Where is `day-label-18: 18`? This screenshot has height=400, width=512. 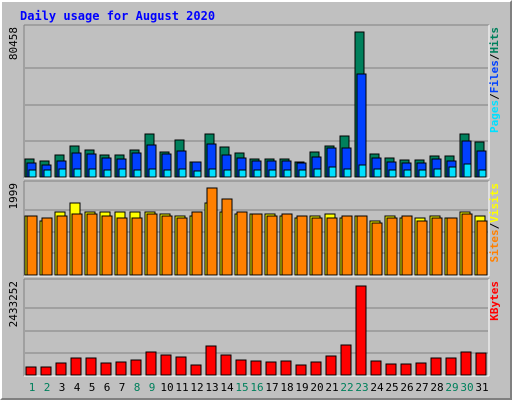 day-label-18: 18 is located at coordinates (286, 387).